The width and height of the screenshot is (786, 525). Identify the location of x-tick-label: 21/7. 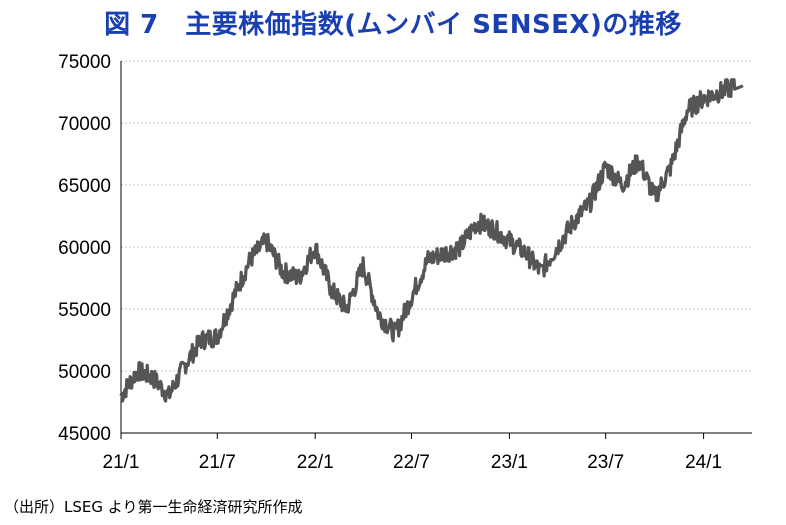
(217, 462).